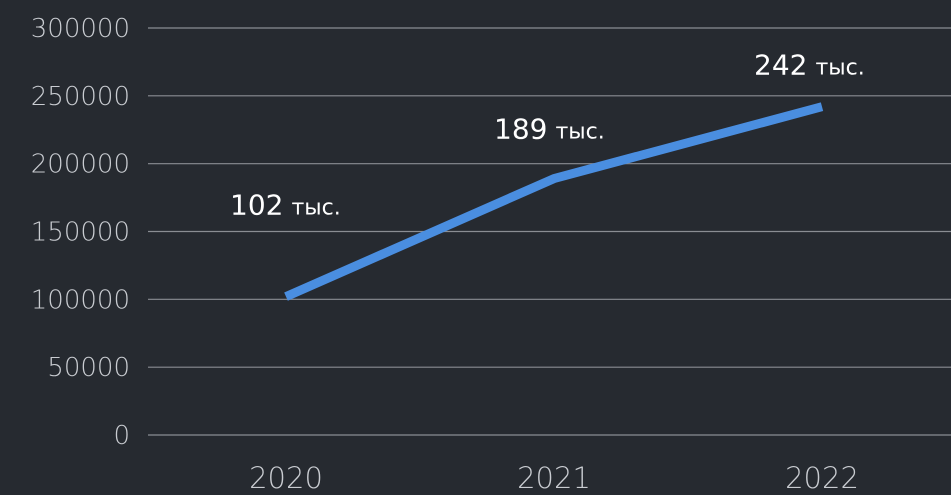  I want to click on y-tick-label: 200000, so click(80, 165).